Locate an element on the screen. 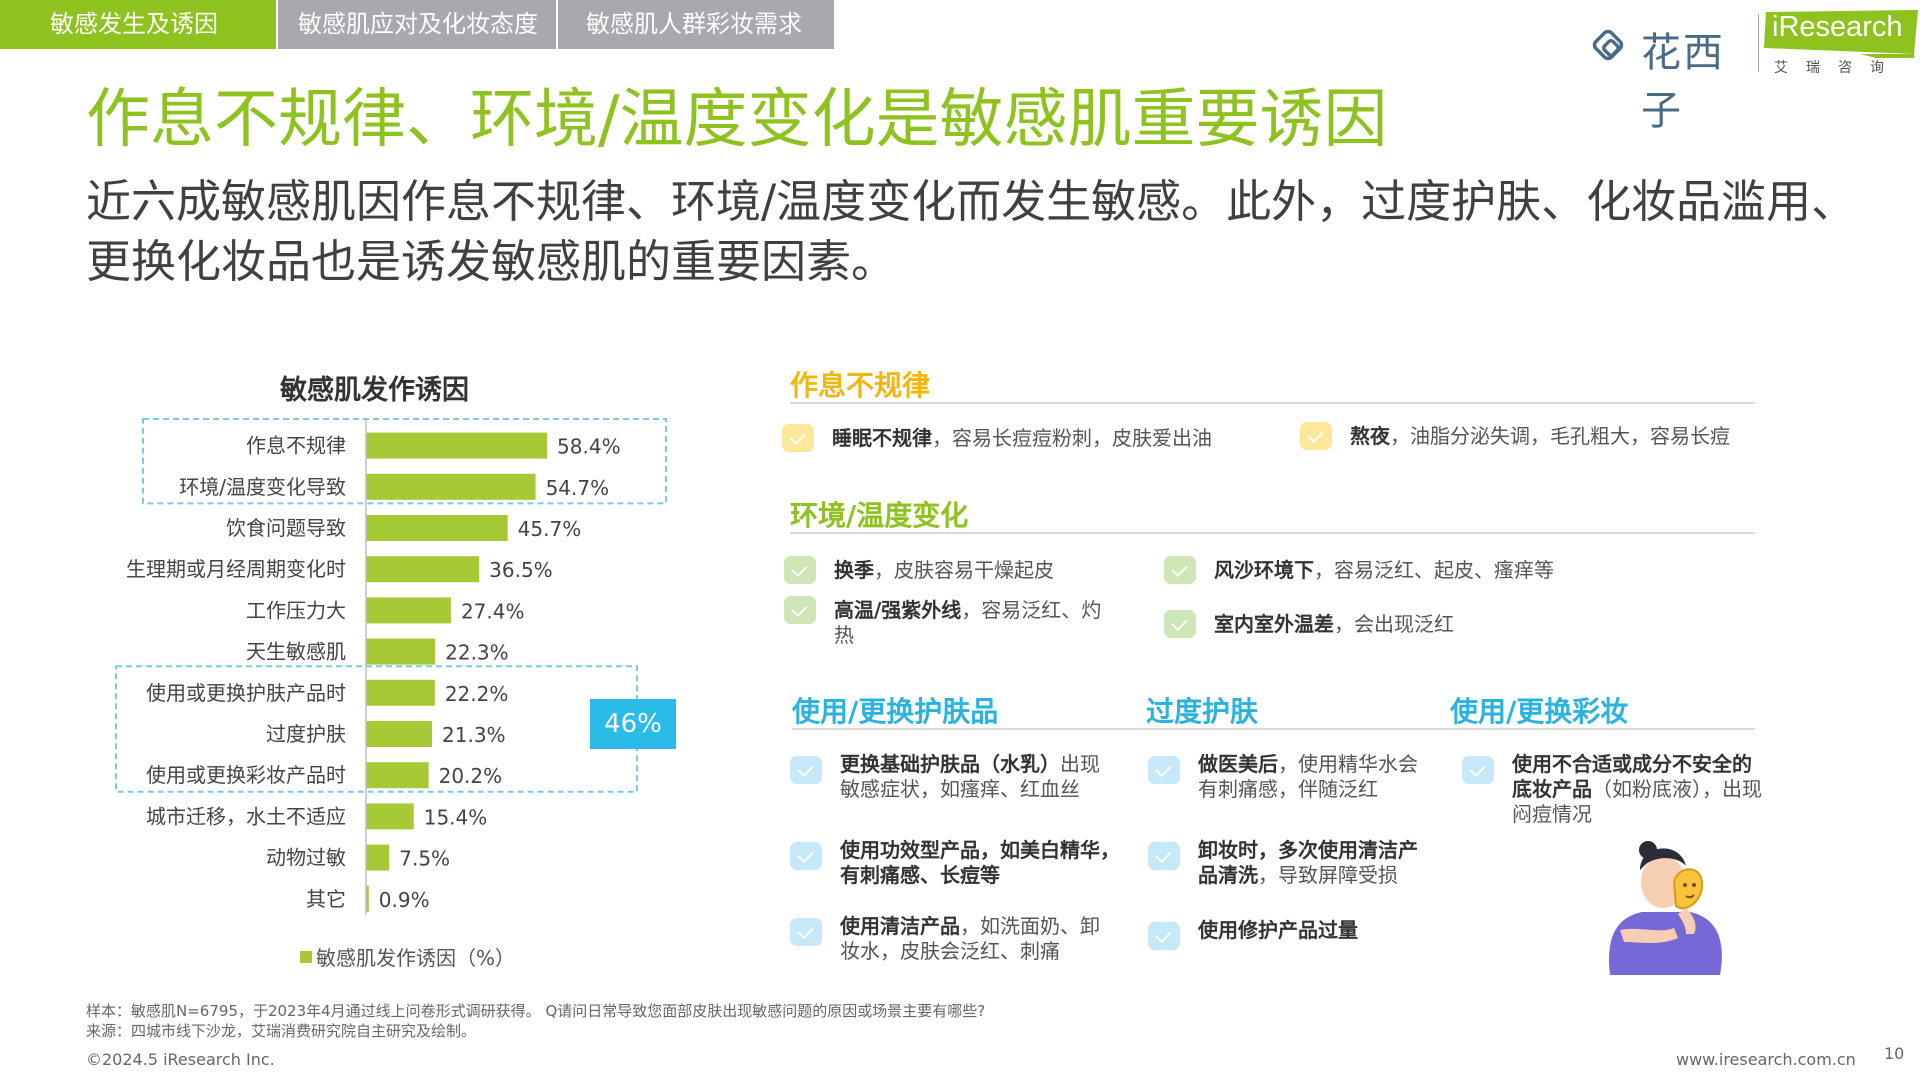  overcare-item-1-text: 做医美后，使用精华水会有刺痛感，伴随泛红 is located at coordinates (1308, 776).